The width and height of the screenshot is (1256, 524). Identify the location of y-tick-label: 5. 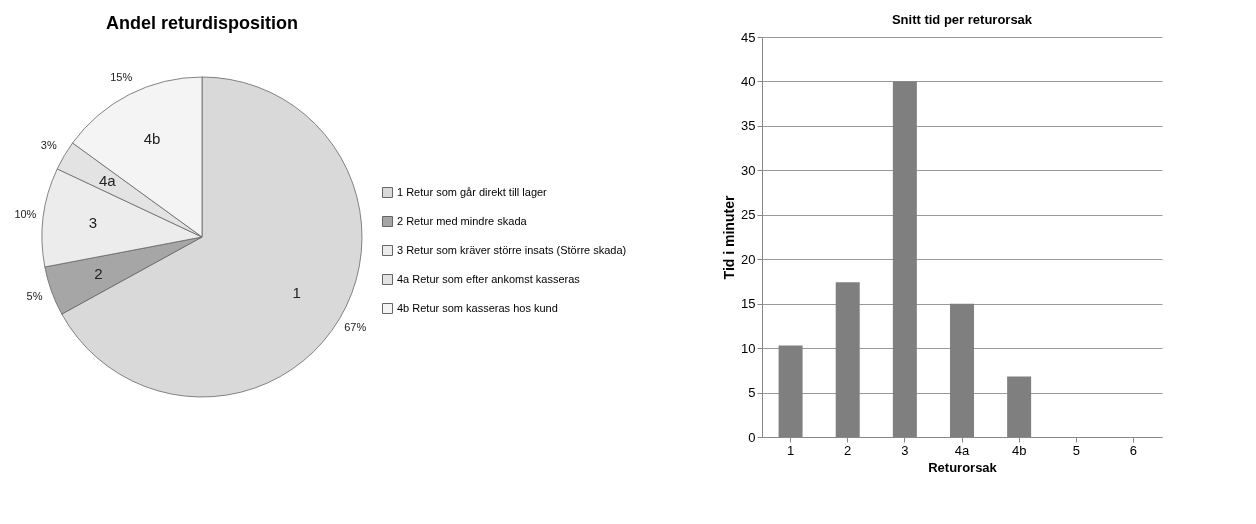
(752, 393).